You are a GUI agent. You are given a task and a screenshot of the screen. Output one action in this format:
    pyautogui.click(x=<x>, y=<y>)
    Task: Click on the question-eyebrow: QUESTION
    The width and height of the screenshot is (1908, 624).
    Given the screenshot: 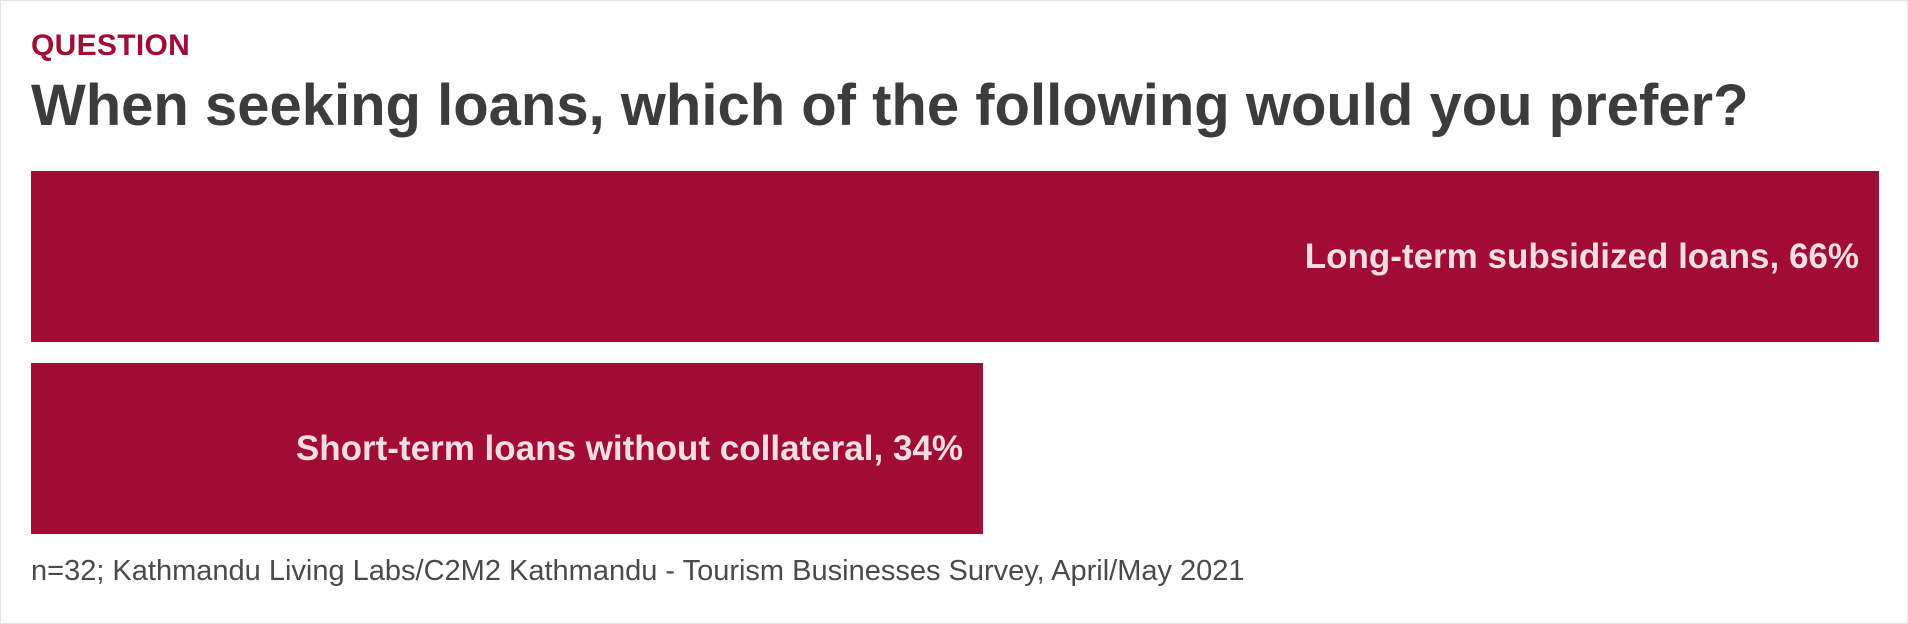 What is the action you would take?
    pyautogui.click(x=111, y=45)
    